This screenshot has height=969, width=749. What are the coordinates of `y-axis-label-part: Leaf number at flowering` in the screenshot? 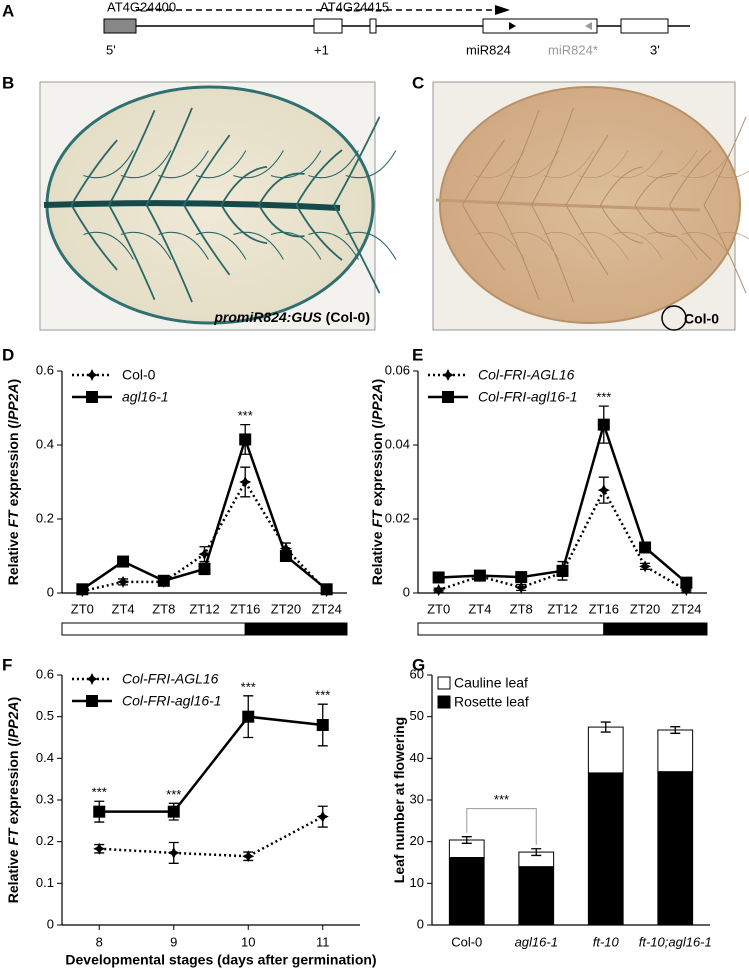 It's located at (399, 800).